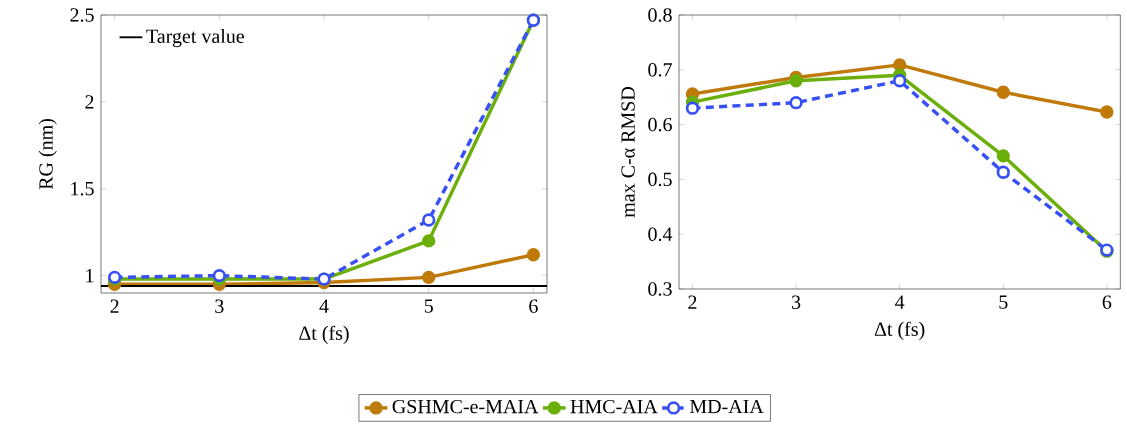  Describe the element at coordinates (90, 276) in the screenshot. I see `y-tick-label: 1` at that location.